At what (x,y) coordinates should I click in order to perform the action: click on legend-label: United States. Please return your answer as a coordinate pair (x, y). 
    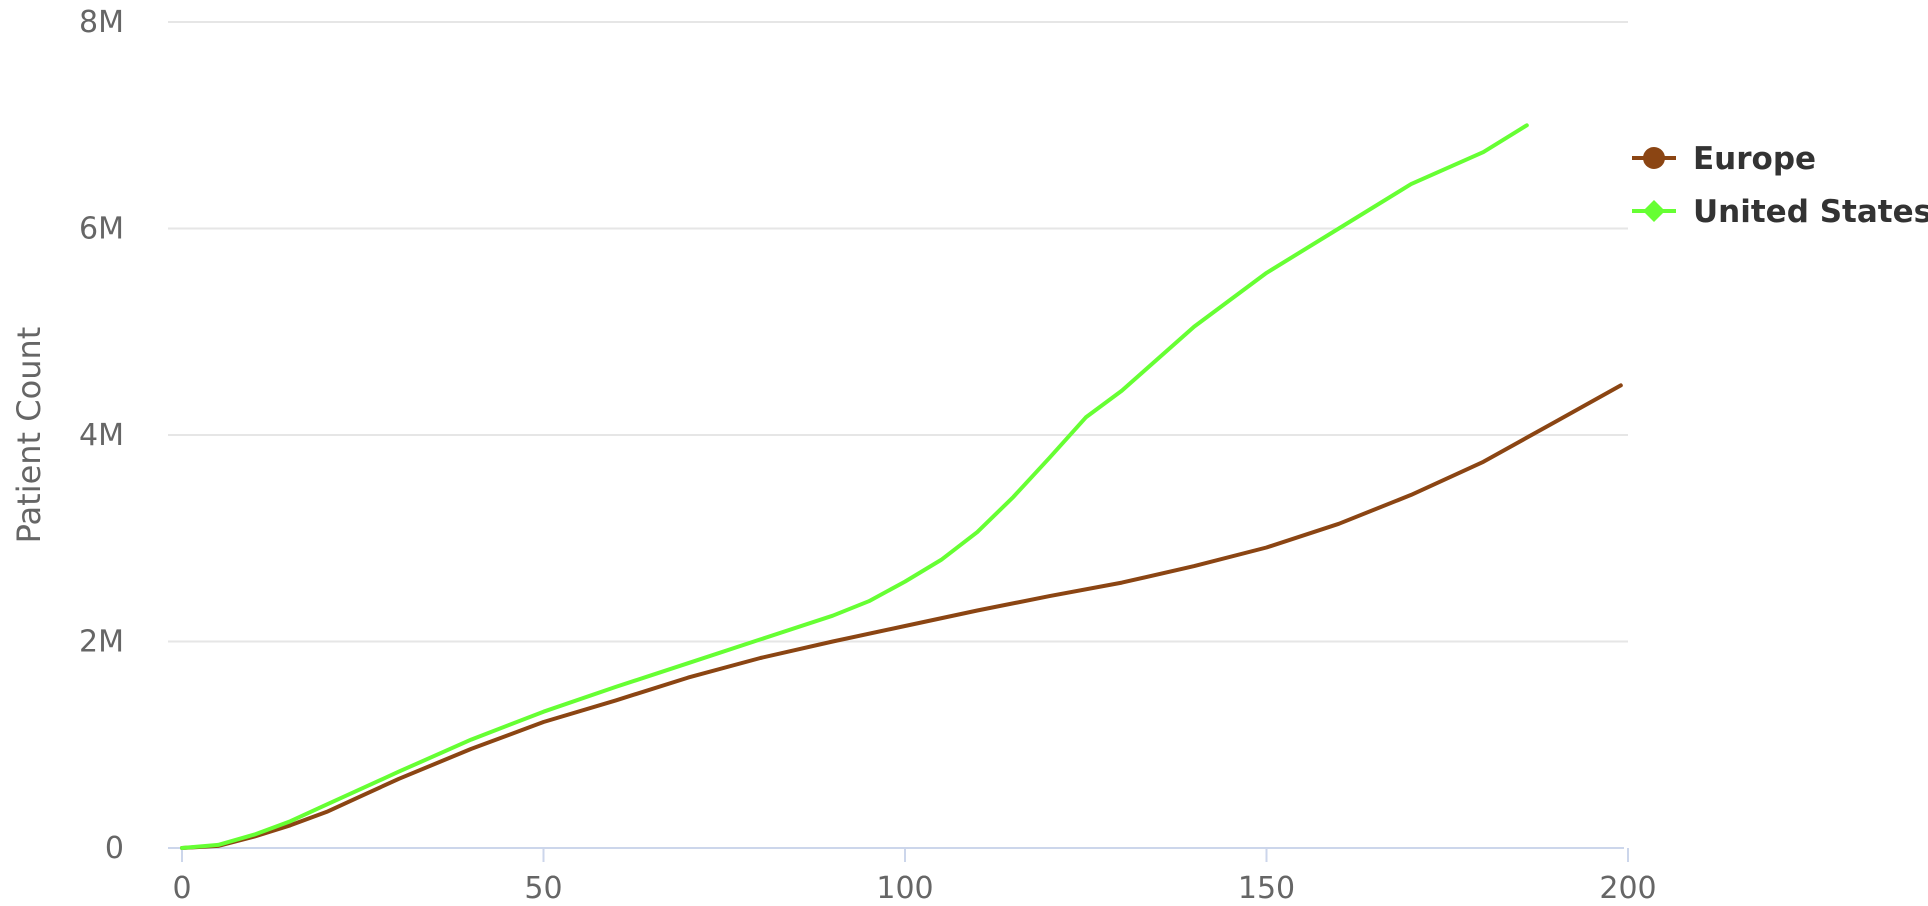
    Looking at the image, I should click on (1810, 212).